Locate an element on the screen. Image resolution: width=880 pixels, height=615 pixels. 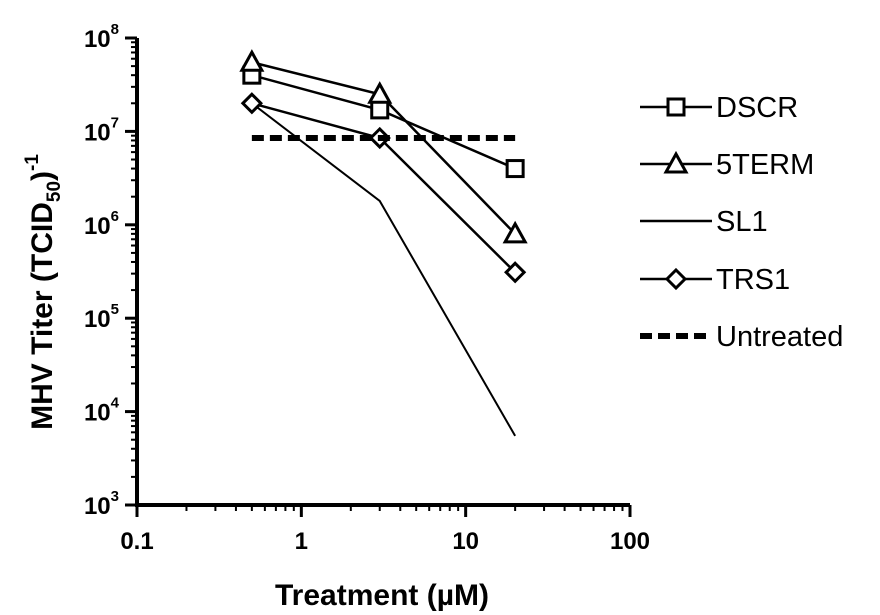
series-line-trs1 is located at coordinates (384, 188).